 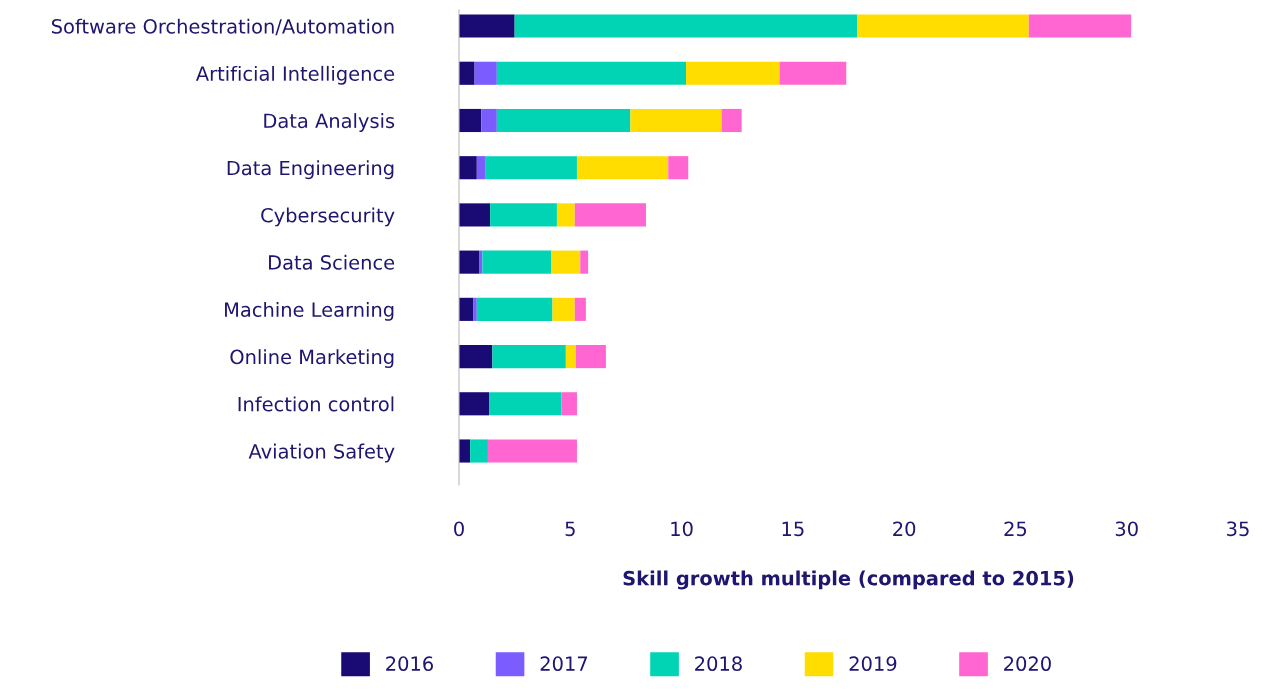 What do you see at coordinates (1015, 529) in the screenshot?
I see `x-tick-label: 25` at bounding box center [1015, 529].